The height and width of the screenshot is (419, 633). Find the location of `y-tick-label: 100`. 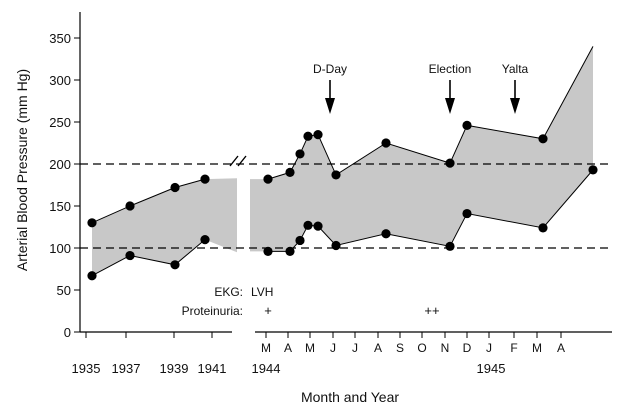

y-tick-label: 100 is located at coordinates (60, 248).